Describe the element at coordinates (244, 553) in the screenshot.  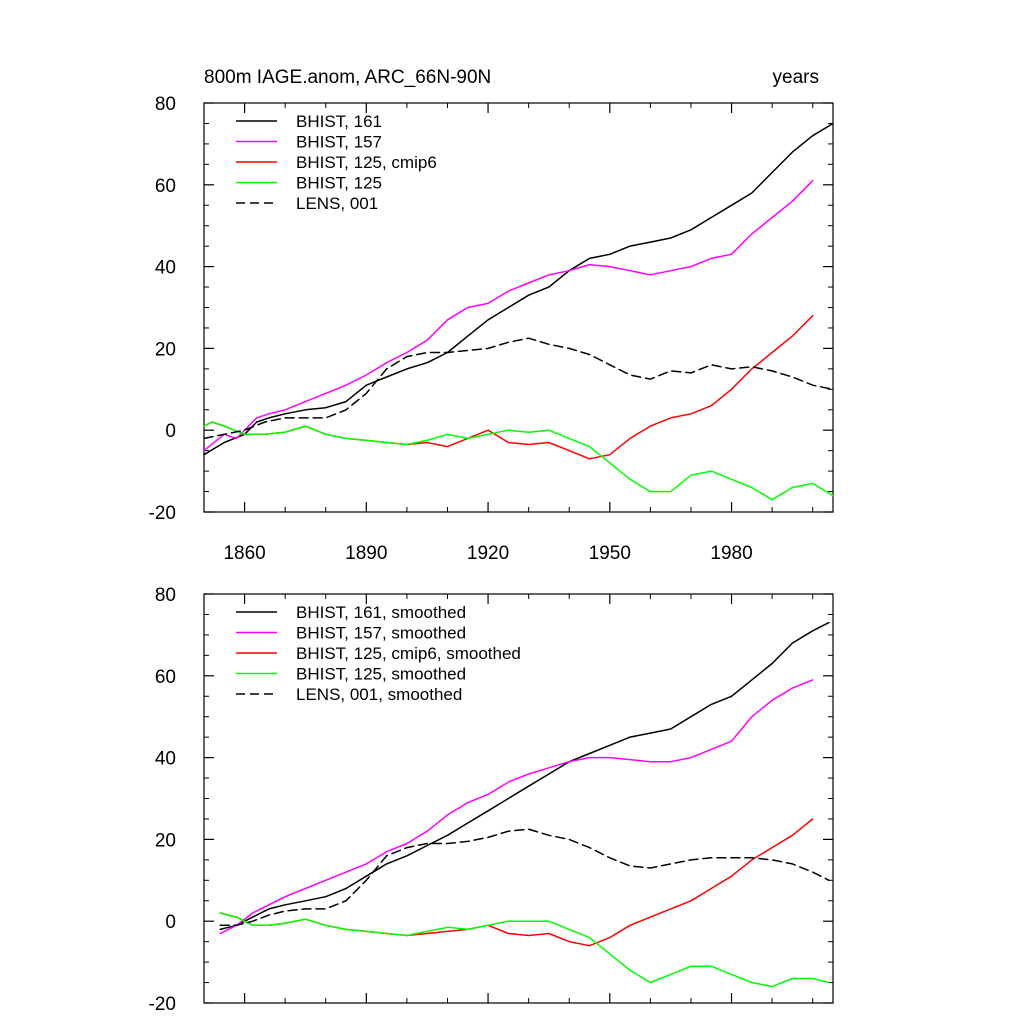
I see `x-tick-label: 1860` at that location.